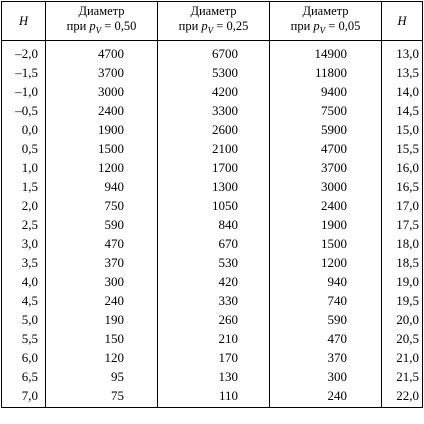  I want to click on table-row: 1,5 940 1300 3000 16,5, so click(212, 186).